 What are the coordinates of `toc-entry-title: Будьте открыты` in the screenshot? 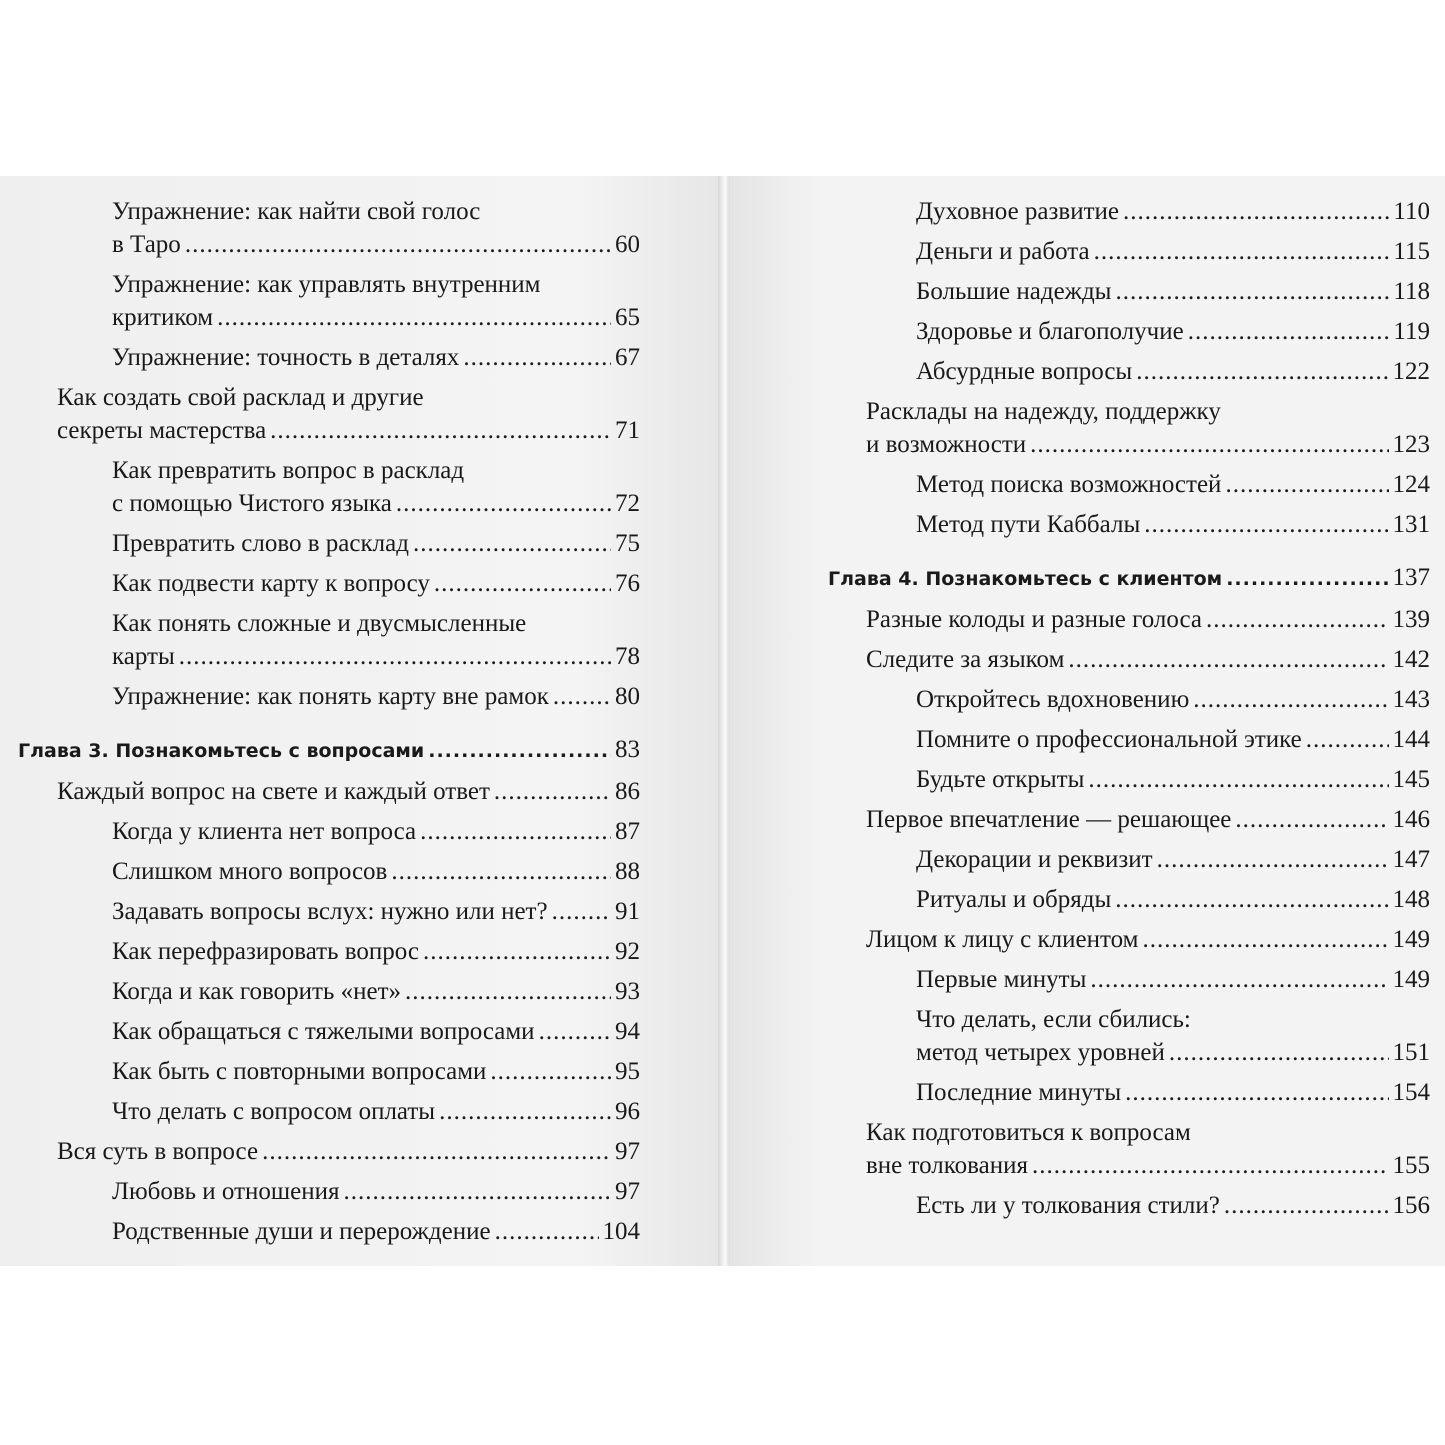 It's located at (1000, 779).